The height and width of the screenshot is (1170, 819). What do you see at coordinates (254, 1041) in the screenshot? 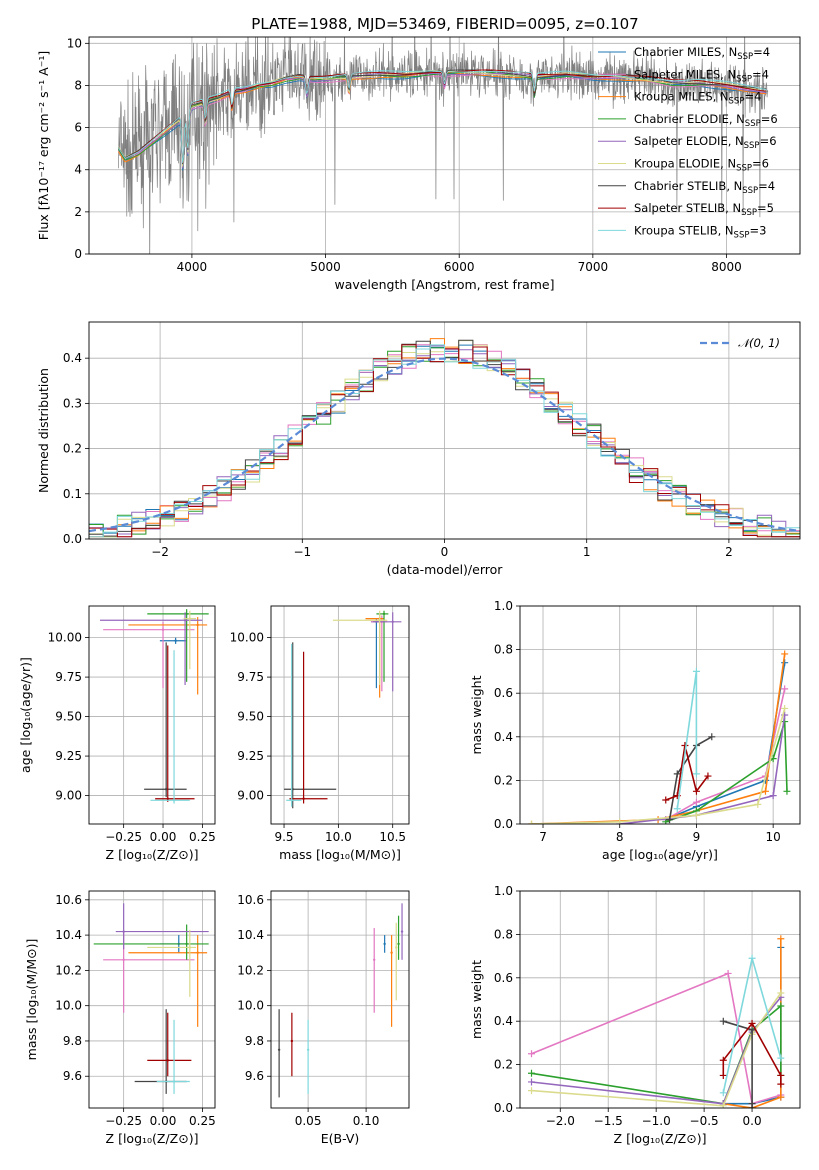
I see `y-tick-label: 9.8` at bounding box center [254, 1041].